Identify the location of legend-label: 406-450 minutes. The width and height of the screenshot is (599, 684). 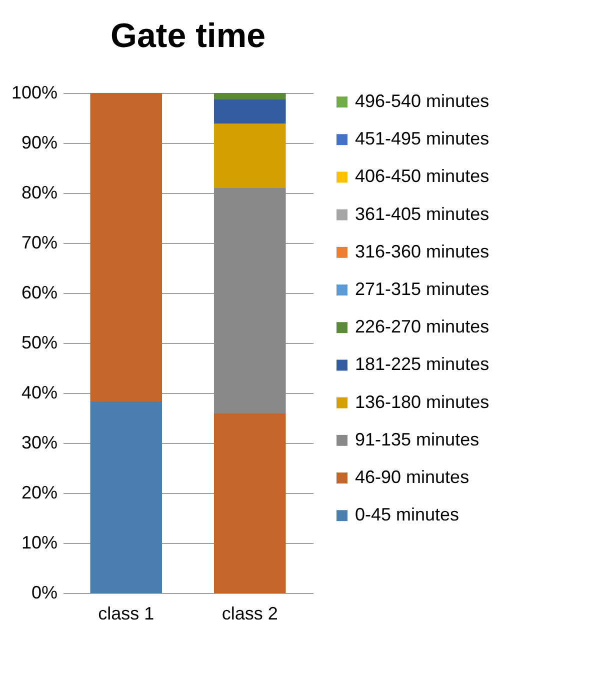
(422, 176).